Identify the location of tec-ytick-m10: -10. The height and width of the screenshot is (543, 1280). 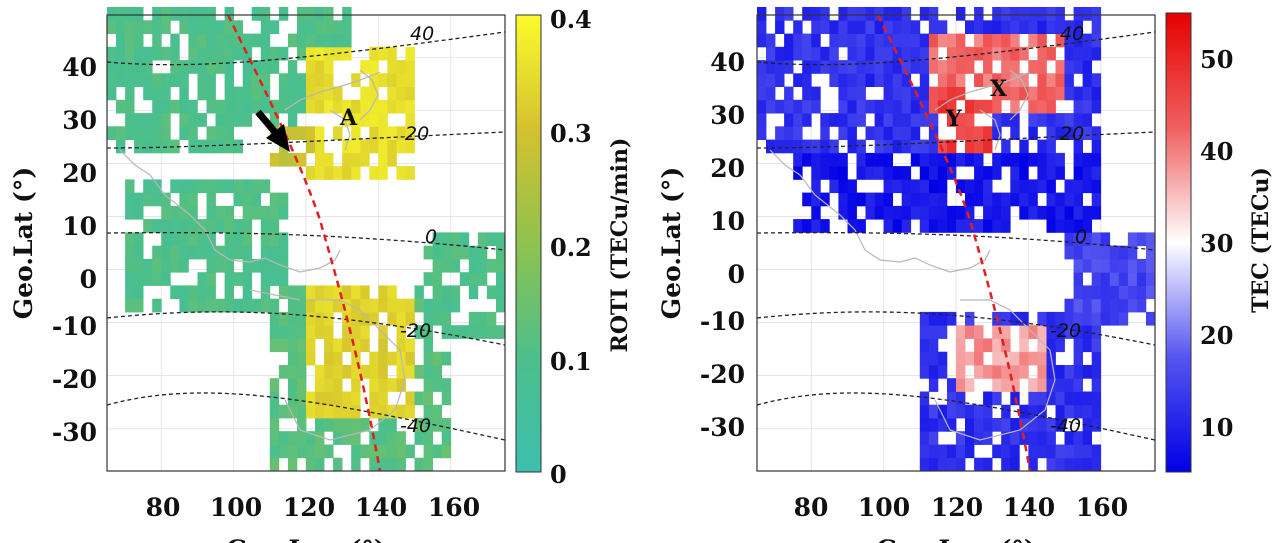
(722, 321).